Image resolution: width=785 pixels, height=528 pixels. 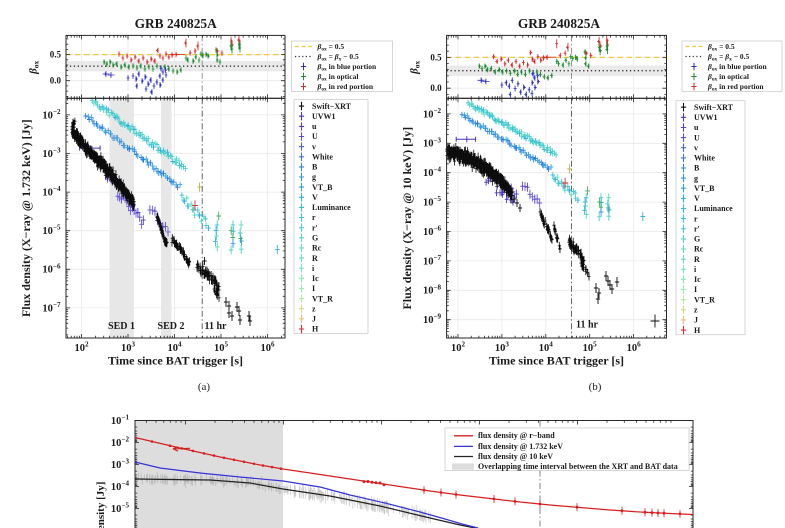 I want to click on svg-text: (a), so click(x=204, y=387).